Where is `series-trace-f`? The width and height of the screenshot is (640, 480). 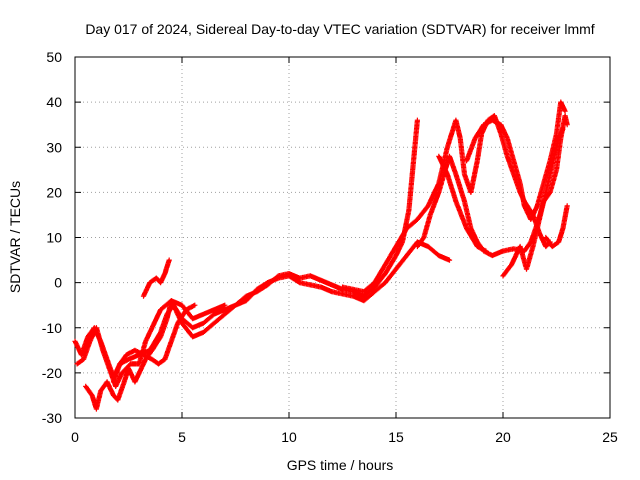 series-trace-f is located at coordinates (446, 204).